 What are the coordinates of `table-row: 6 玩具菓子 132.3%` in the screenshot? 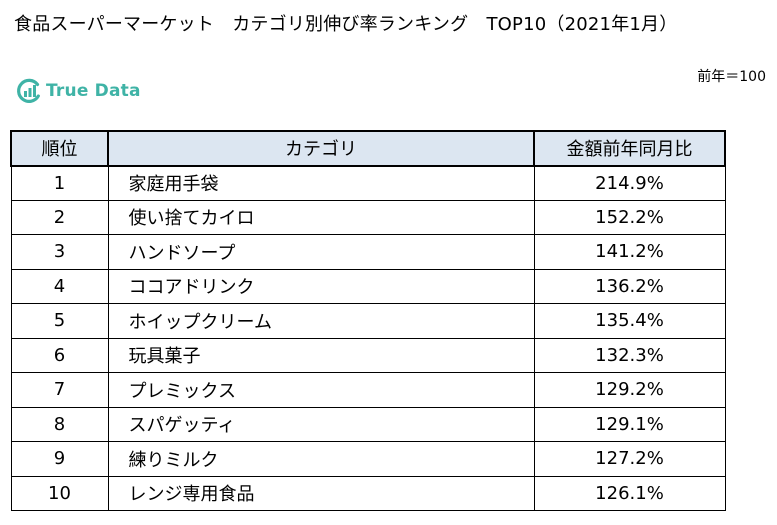 It's located at (368, 355).